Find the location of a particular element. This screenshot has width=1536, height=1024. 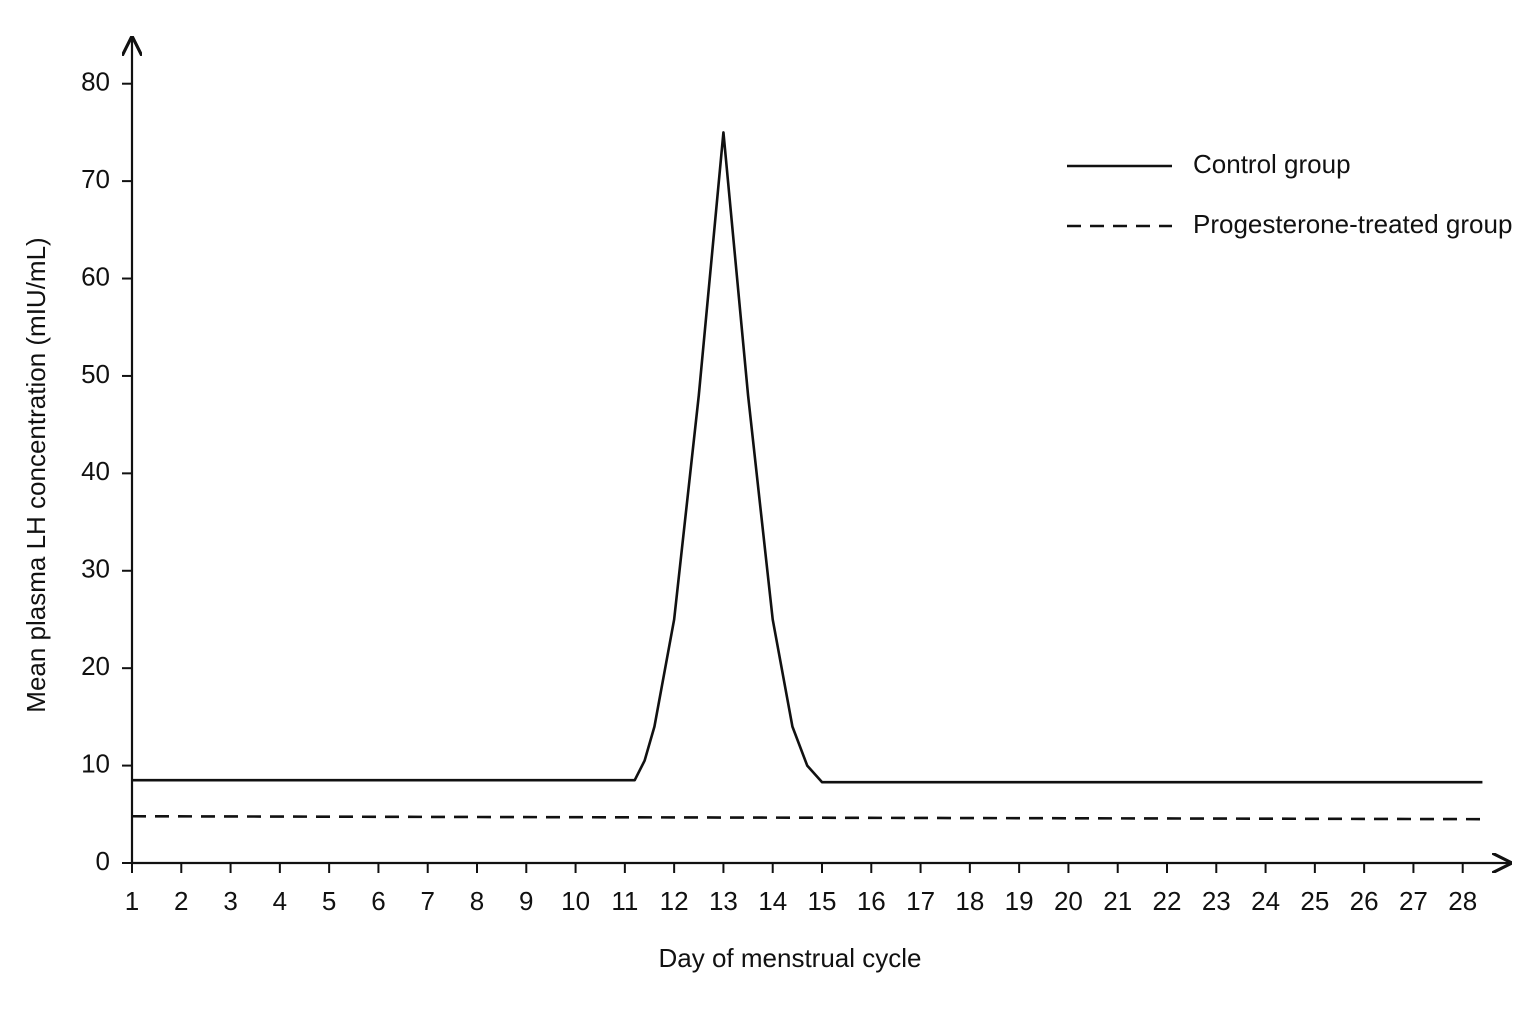

y-tick-label: 0 is located at coordinates (103, 861).